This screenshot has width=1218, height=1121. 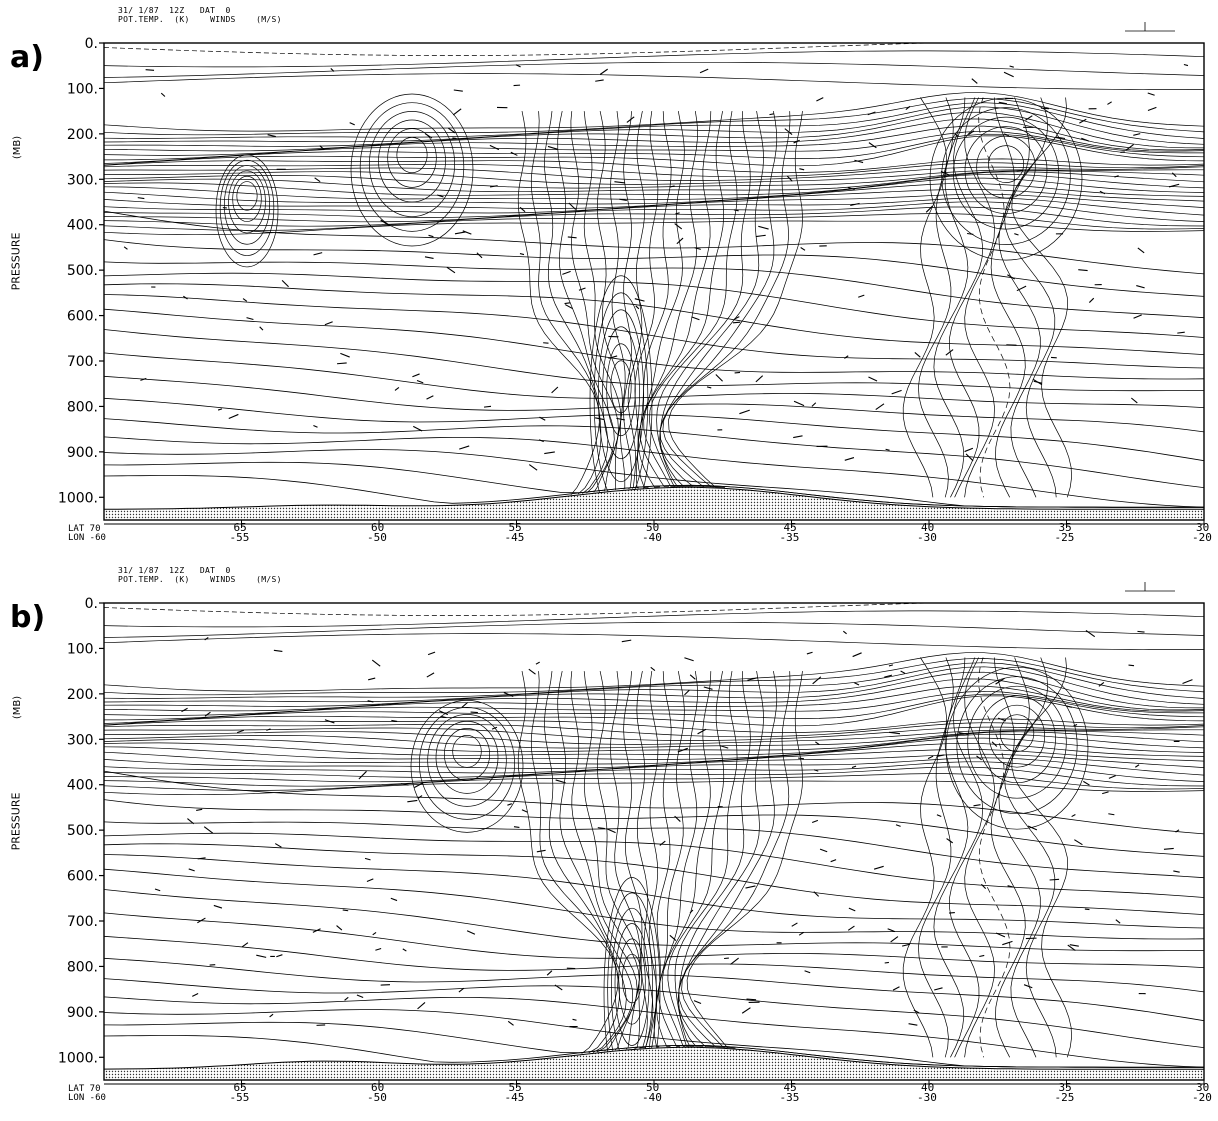 What do you see at coordinates (82, 922) in the screenshot?
I see `y-tick-label: 700.` at bounding box center [82, 922].